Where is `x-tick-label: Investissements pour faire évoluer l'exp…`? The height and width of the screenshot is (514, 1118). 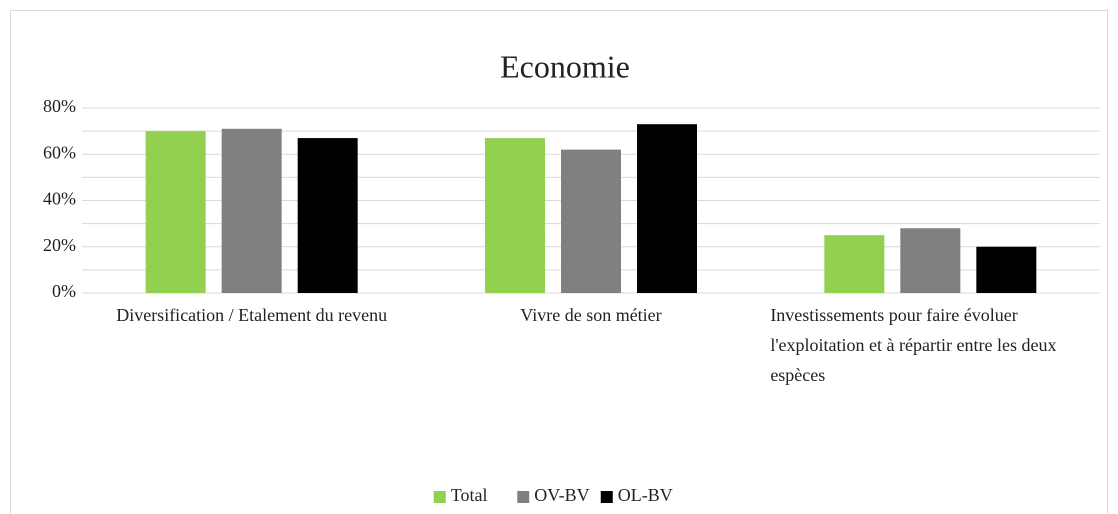 x-tick-label: Investissements pour faire évoluer l'exp… is located at coordinates (913, 345).